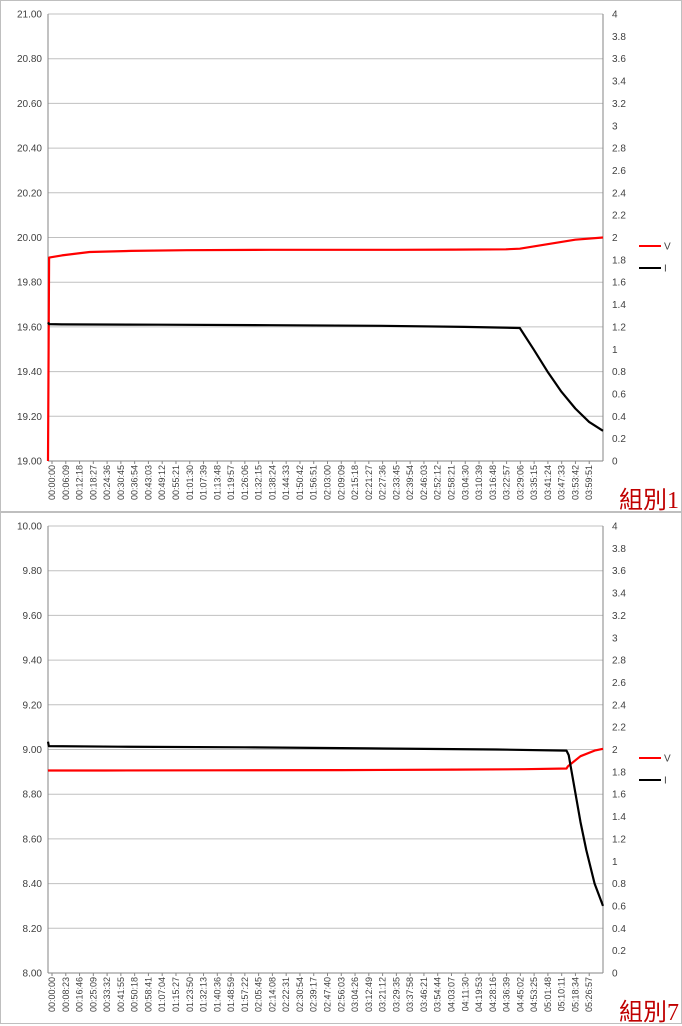  I want to click on x-tick-label: 02:21:27, so click(369, 482).